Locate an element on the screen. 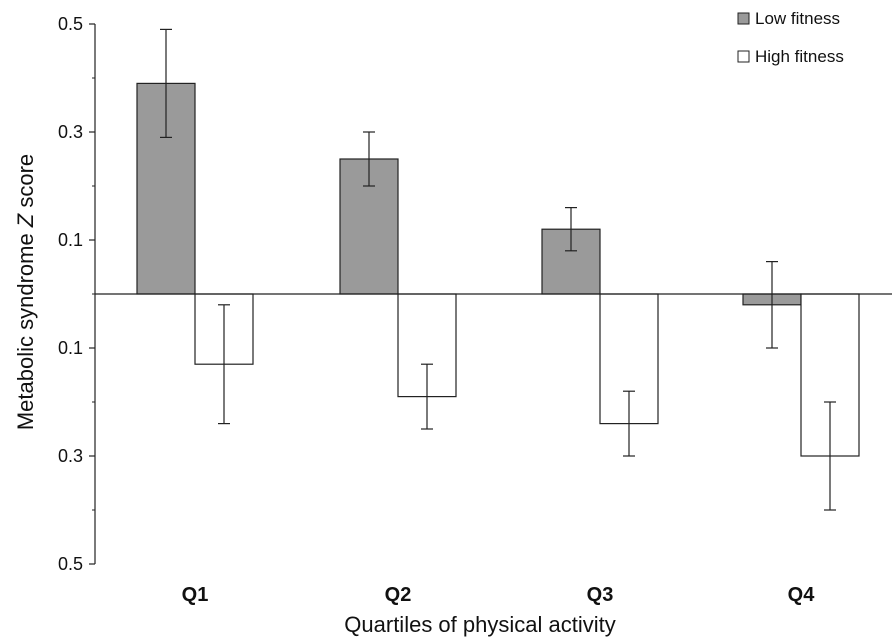  x-tick-label-q2: Q2 is located at coordinates (398, 595).